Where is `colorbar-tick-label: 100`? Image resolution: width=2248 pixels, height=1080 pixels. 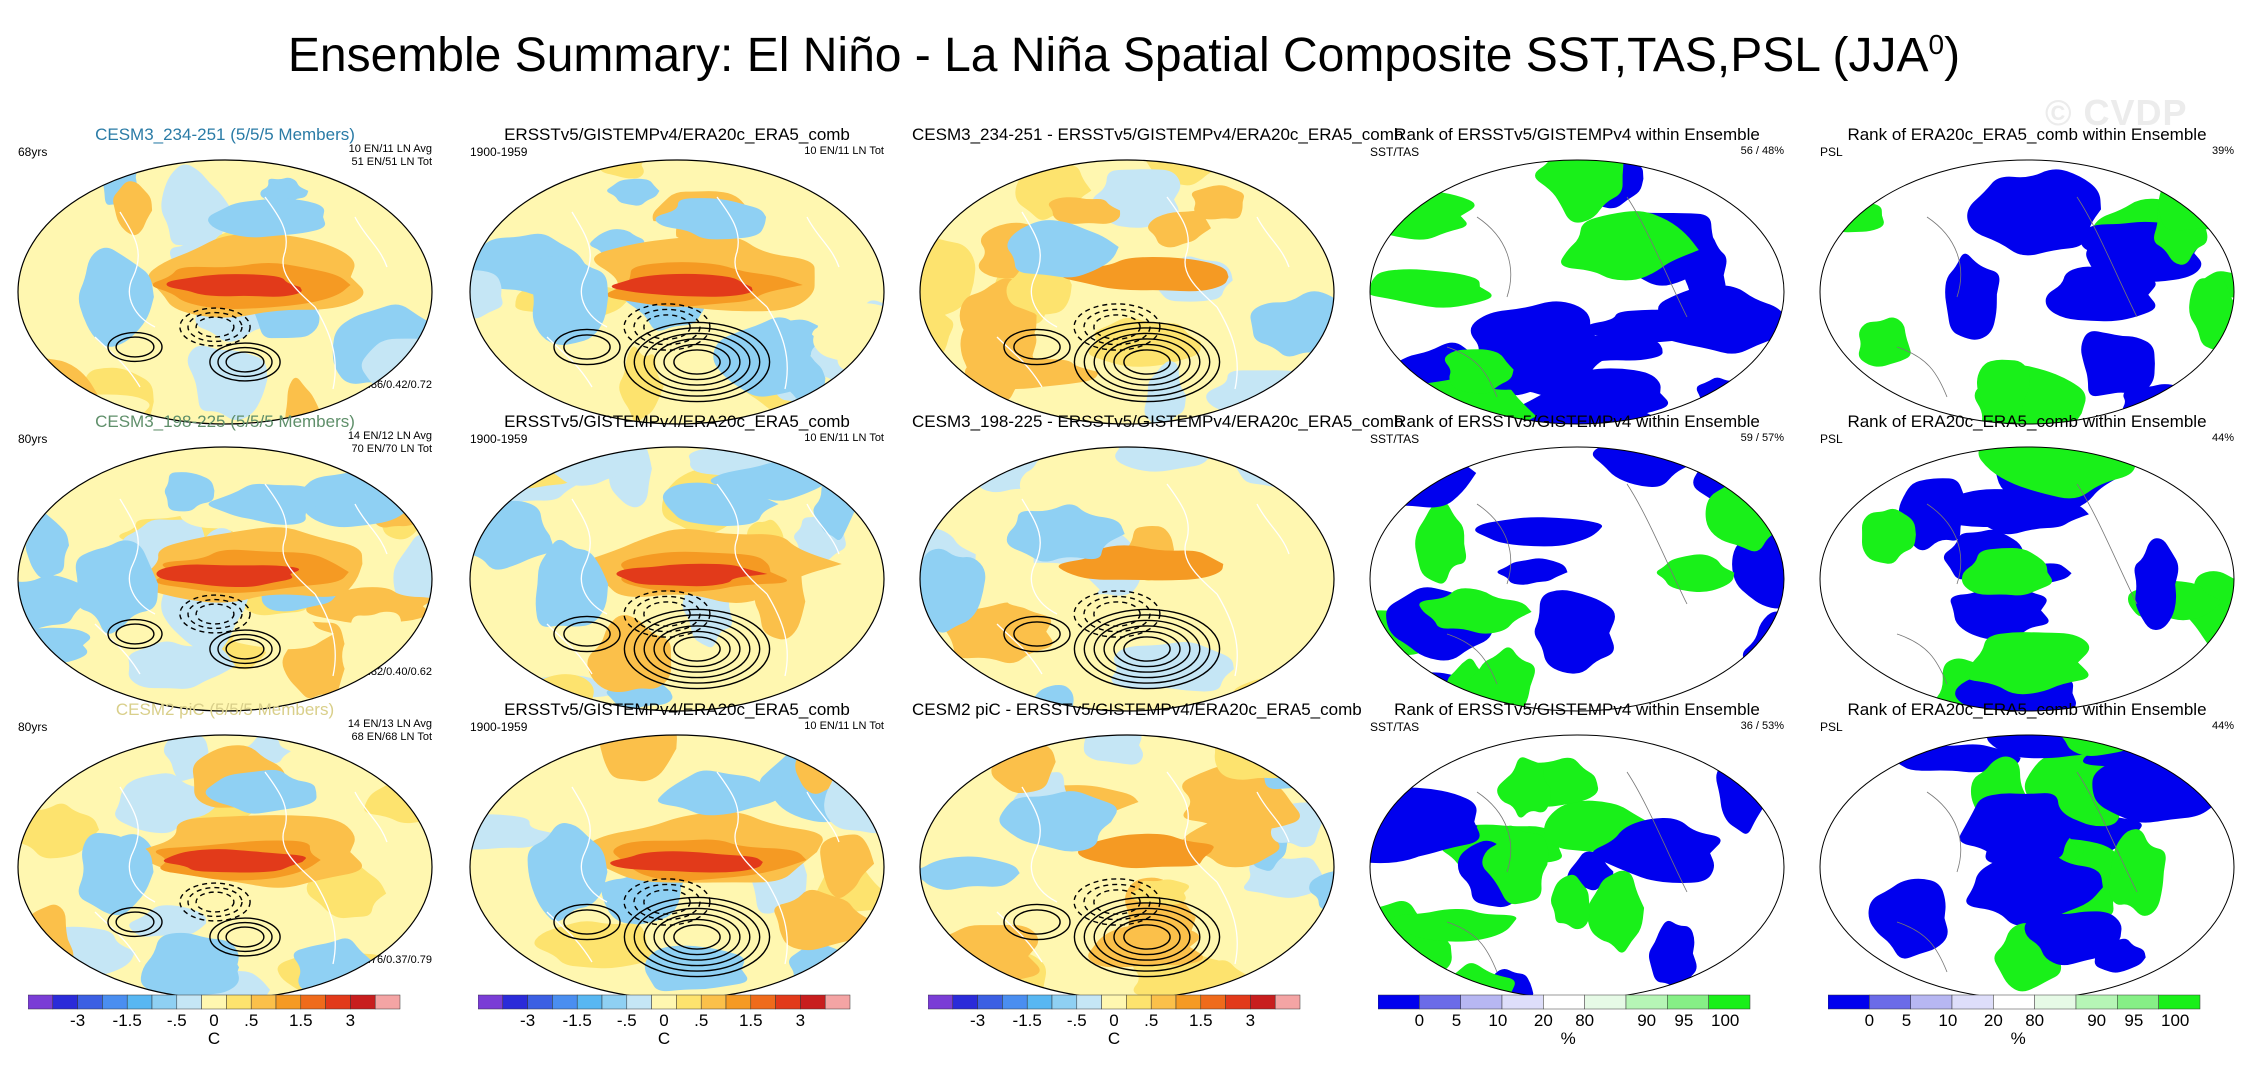 colorbar-tick-label: 100 is located at coordinates (2175, 1020).